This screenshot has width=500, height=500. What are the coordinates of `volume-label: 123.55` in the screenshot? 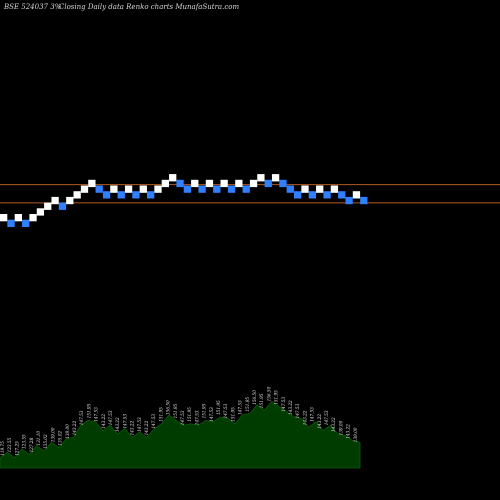 It's located at (24, 441).